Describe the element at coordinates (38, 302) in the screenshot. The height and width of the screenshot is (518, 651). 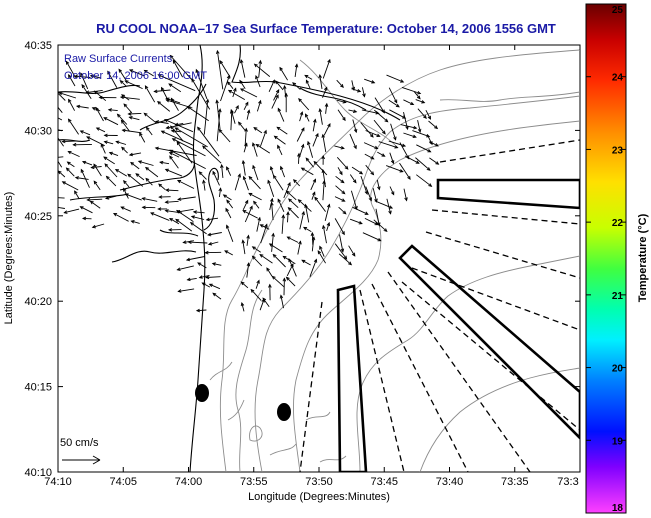
I see `y-tick-label: 40:20` at that location.